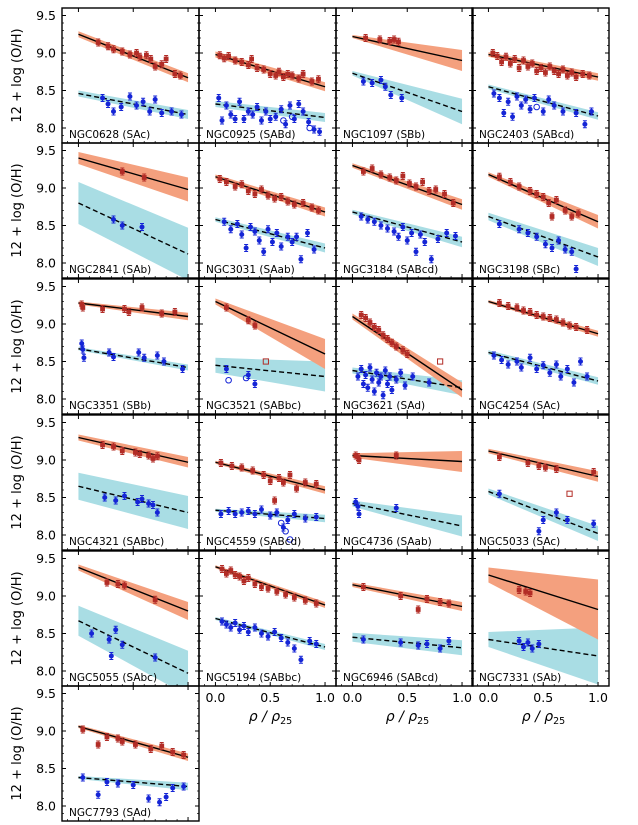  I want to click on x-tick-label: 0.0, so click(215, 697).